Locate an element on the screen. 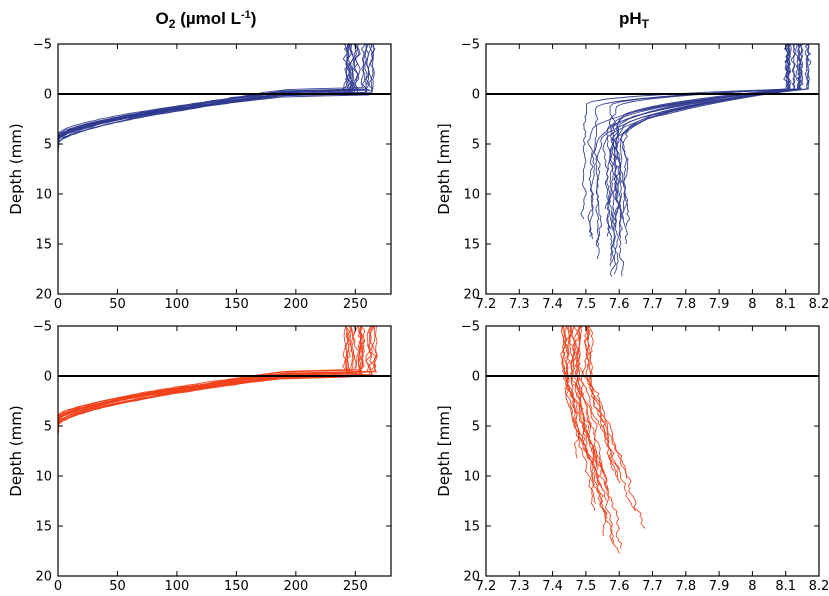  ph-blue-profiles is located at coordinates (696, 160).